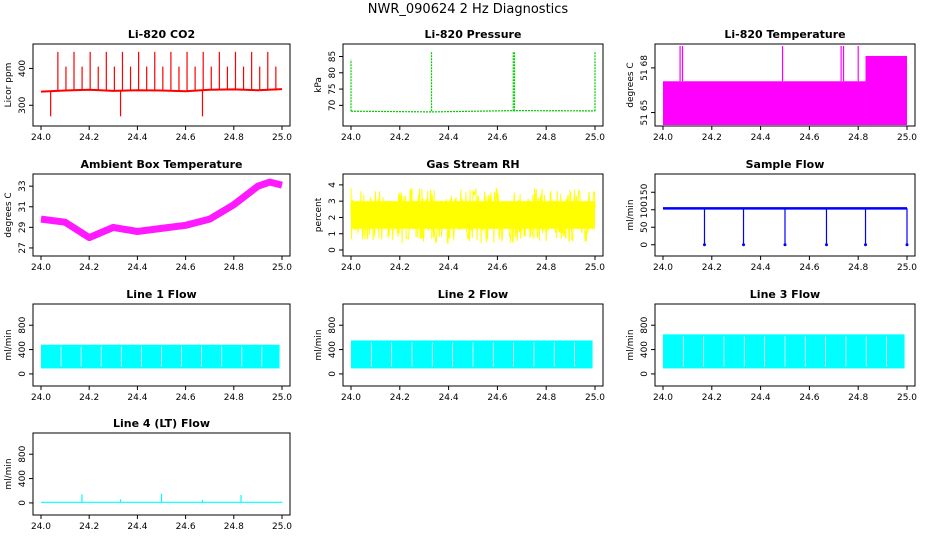  I want to click on y-tick-label: 4, so click(333, 185).